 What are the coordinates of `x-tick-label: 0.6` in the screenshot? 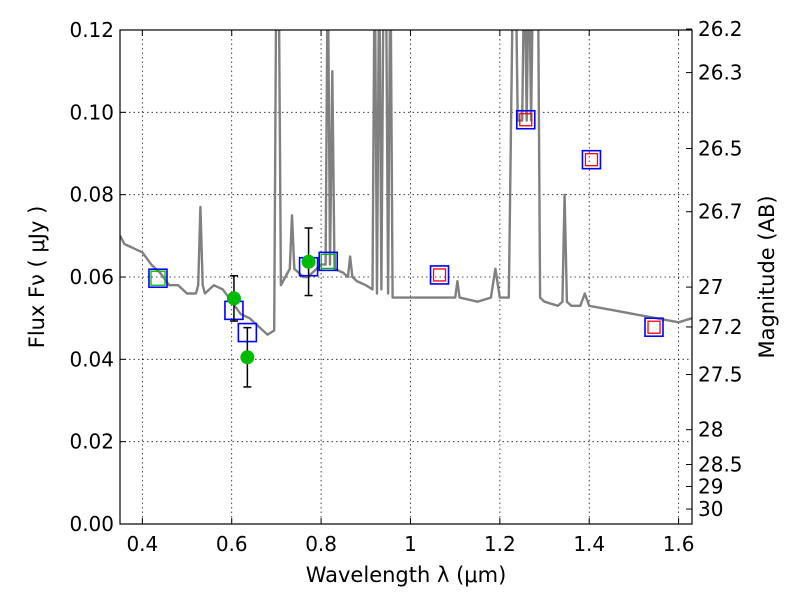 It's located at (232, 544).